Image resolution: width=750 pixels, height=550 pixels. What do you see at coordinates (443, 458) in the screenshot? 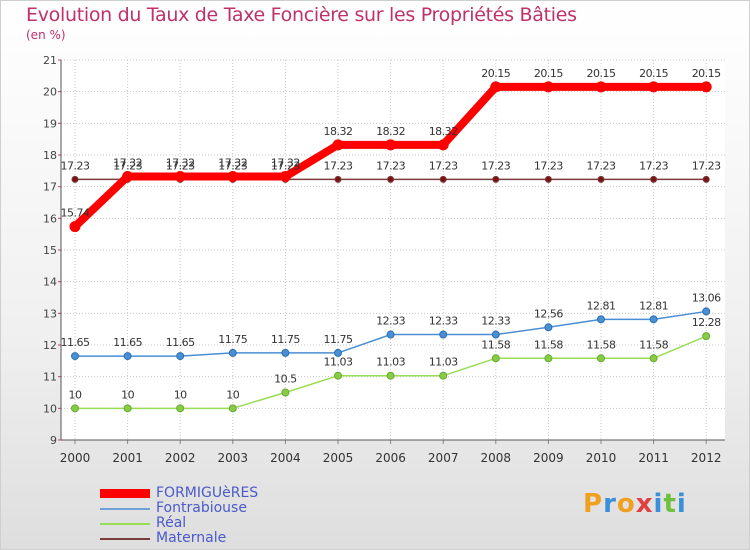
I see `x-tick-label: 2007` at bounding box center [443, 458].